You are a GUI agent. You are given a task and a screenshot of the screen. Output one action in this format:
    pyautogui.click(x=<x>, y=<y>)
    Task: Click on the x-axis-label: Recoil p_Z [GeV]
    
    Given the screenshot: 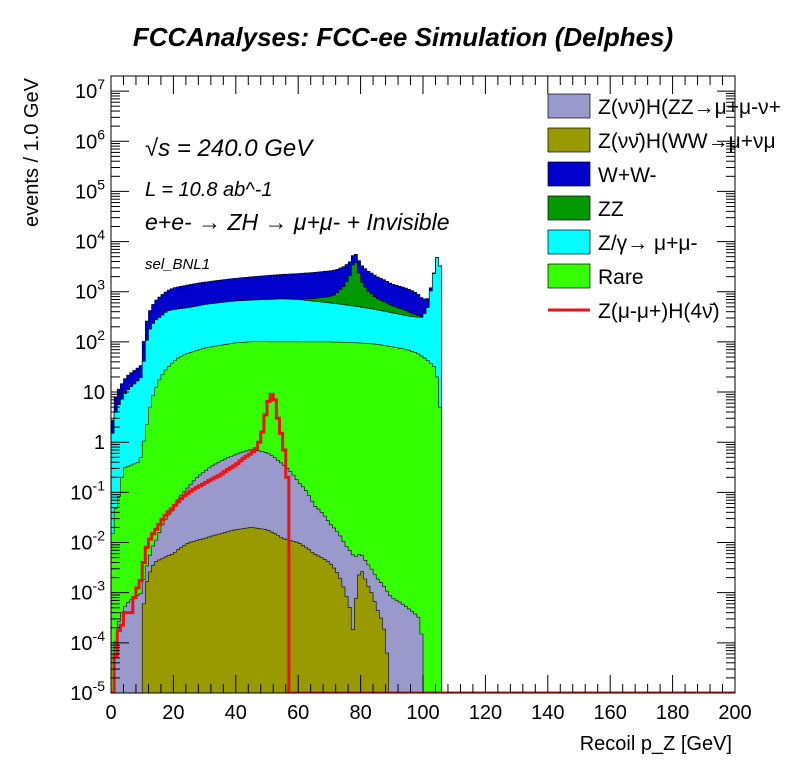 What is the action you would take?
    pyautogui.click(x=656, y=744)
    